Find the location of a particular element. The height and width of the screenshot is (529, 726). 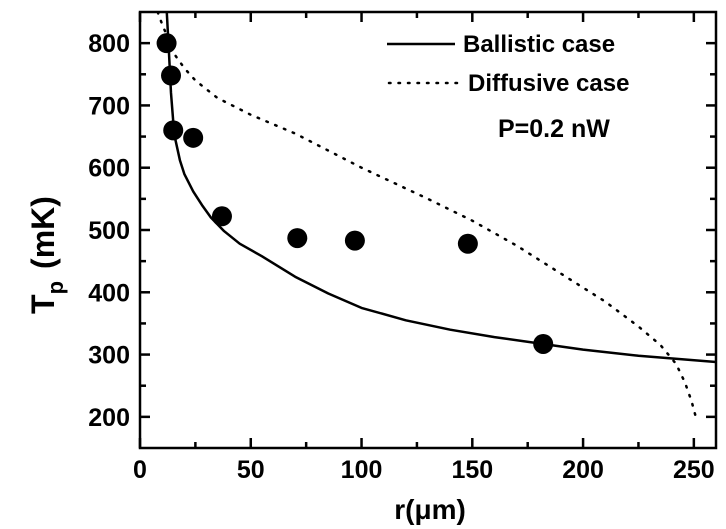

y-axis-title-sub: p is located at coordinates (55, 287).